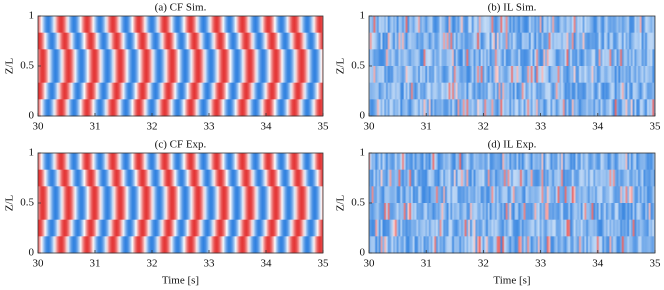  Describe the element at coordinates (181, 145) in the screenshot. I see `panel-title: (c) CF Exp.` at that location.